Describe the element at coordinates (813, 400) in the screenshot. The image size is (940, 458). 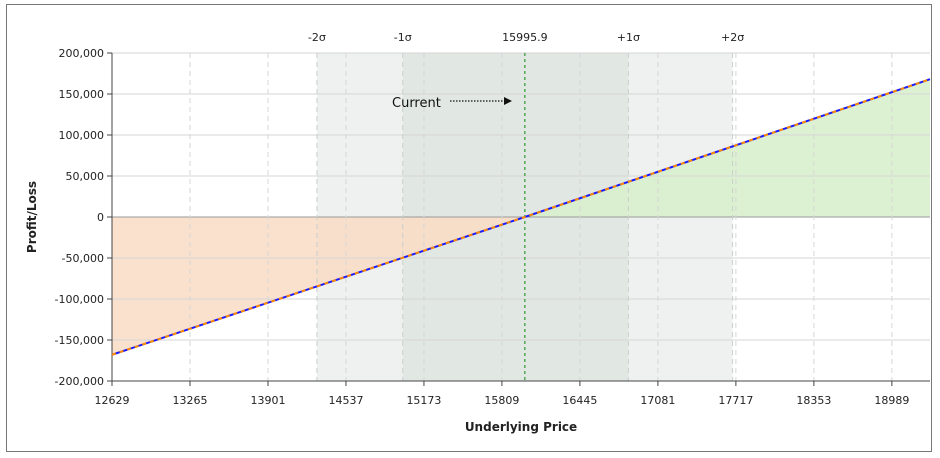
I see `x-tick-label: 18353` at that location.